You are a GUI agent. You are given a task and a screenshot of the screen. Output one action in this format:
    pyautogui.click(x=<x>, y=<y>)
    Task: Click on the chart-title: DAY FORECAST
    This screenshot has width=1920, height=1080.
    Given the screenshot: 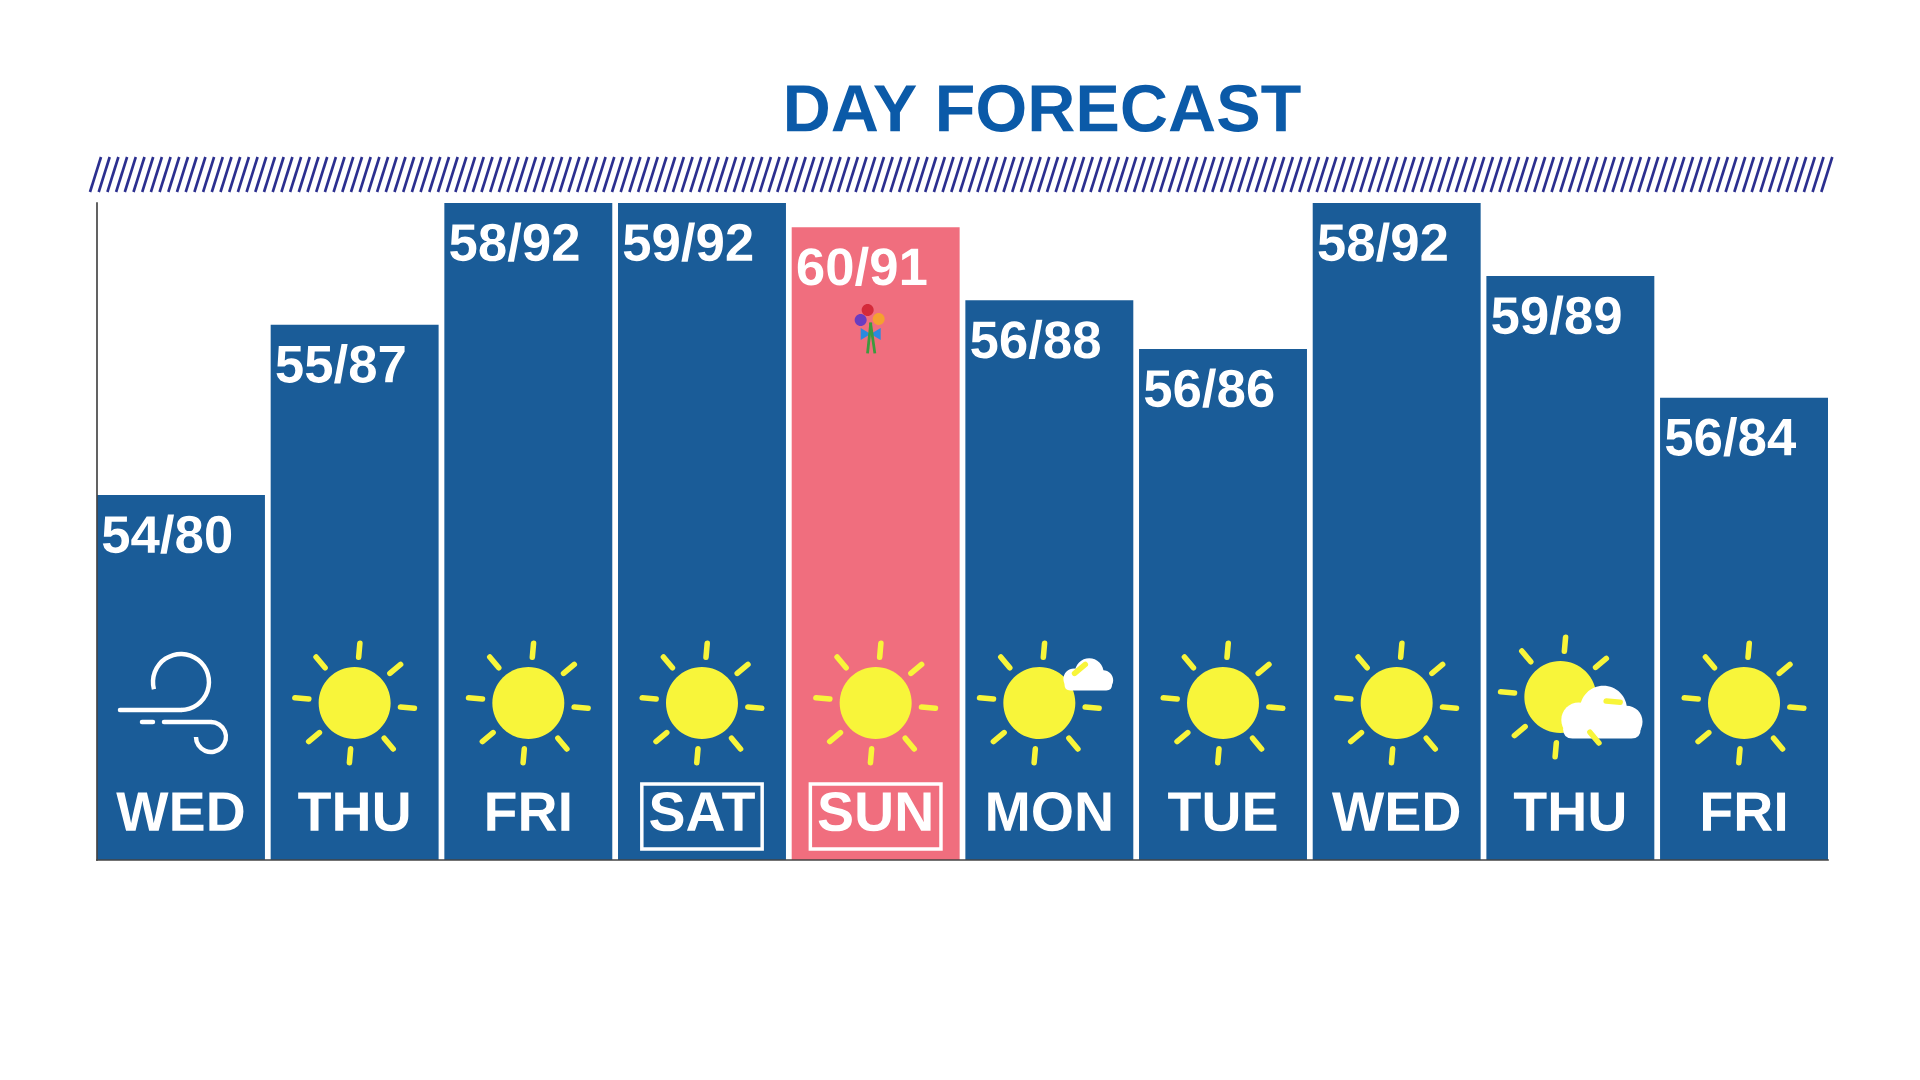 What is the action you would take?
    pyautogui.click(x=1044, y=108)
    